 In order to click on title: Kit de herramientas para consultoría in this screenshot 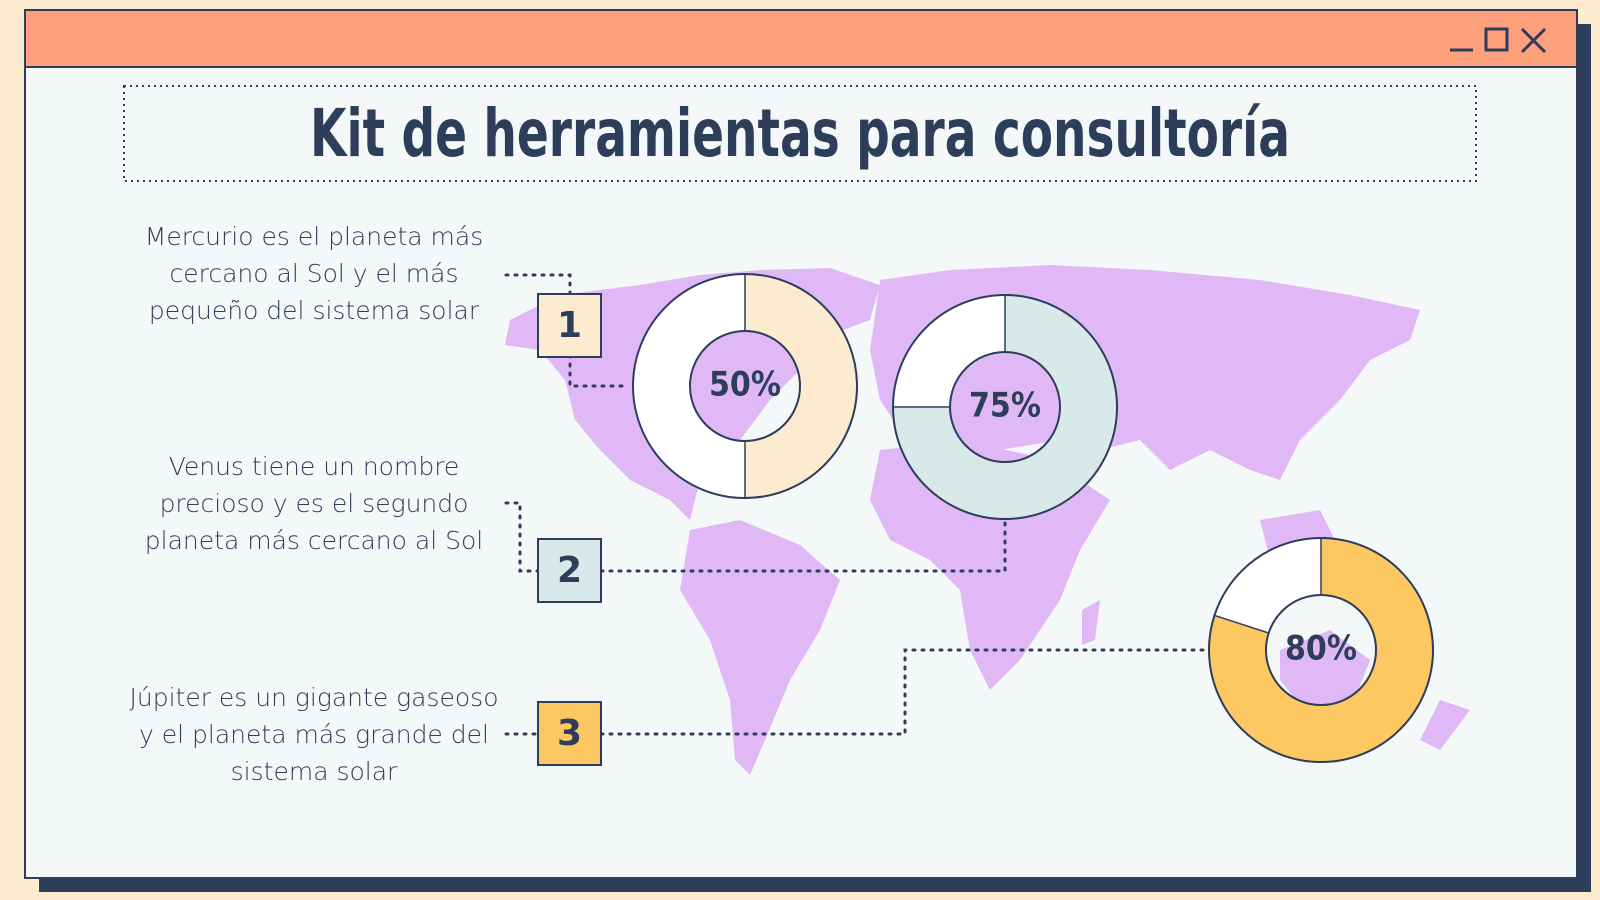, I will do `click(800, 133)`.